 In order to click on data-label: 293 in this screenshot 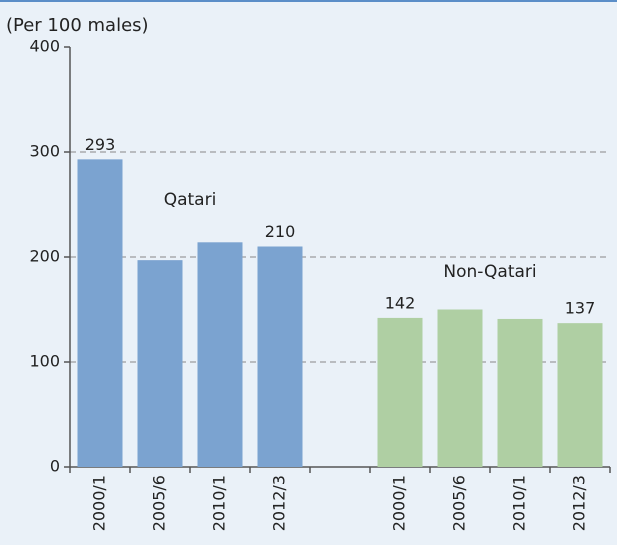, I will do `click(100, 144)`.